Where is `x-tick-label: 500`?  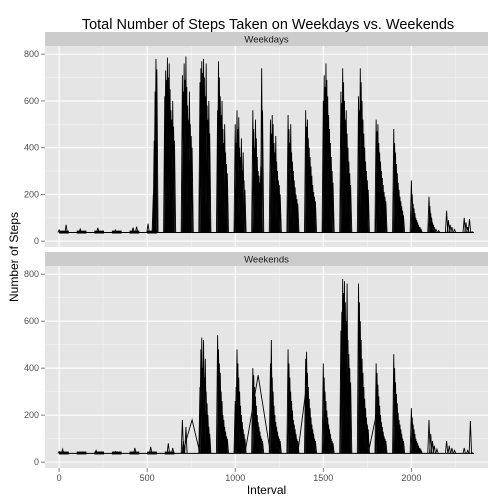
x-tick-label: 500 is located at coordinates (147, 478).